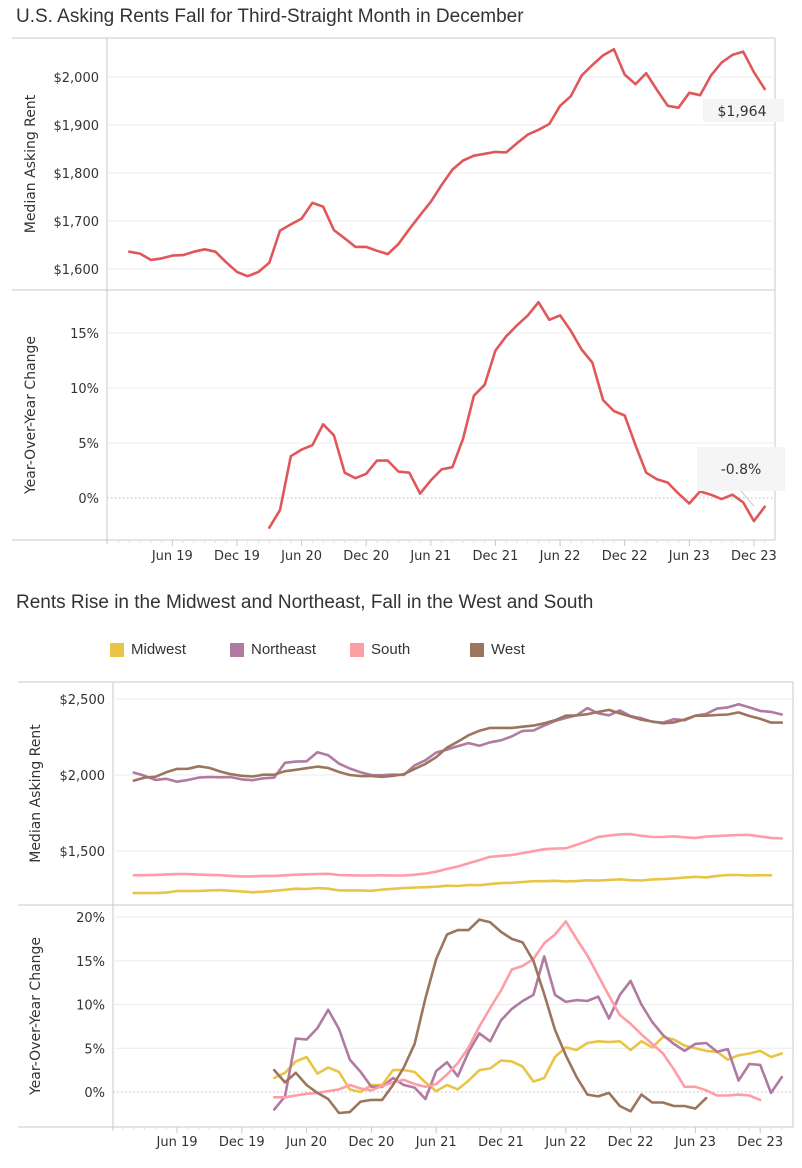 The width and height of the screenshot is (802, 1168). I want to click on legend-swatch-west, so click(477, 649).